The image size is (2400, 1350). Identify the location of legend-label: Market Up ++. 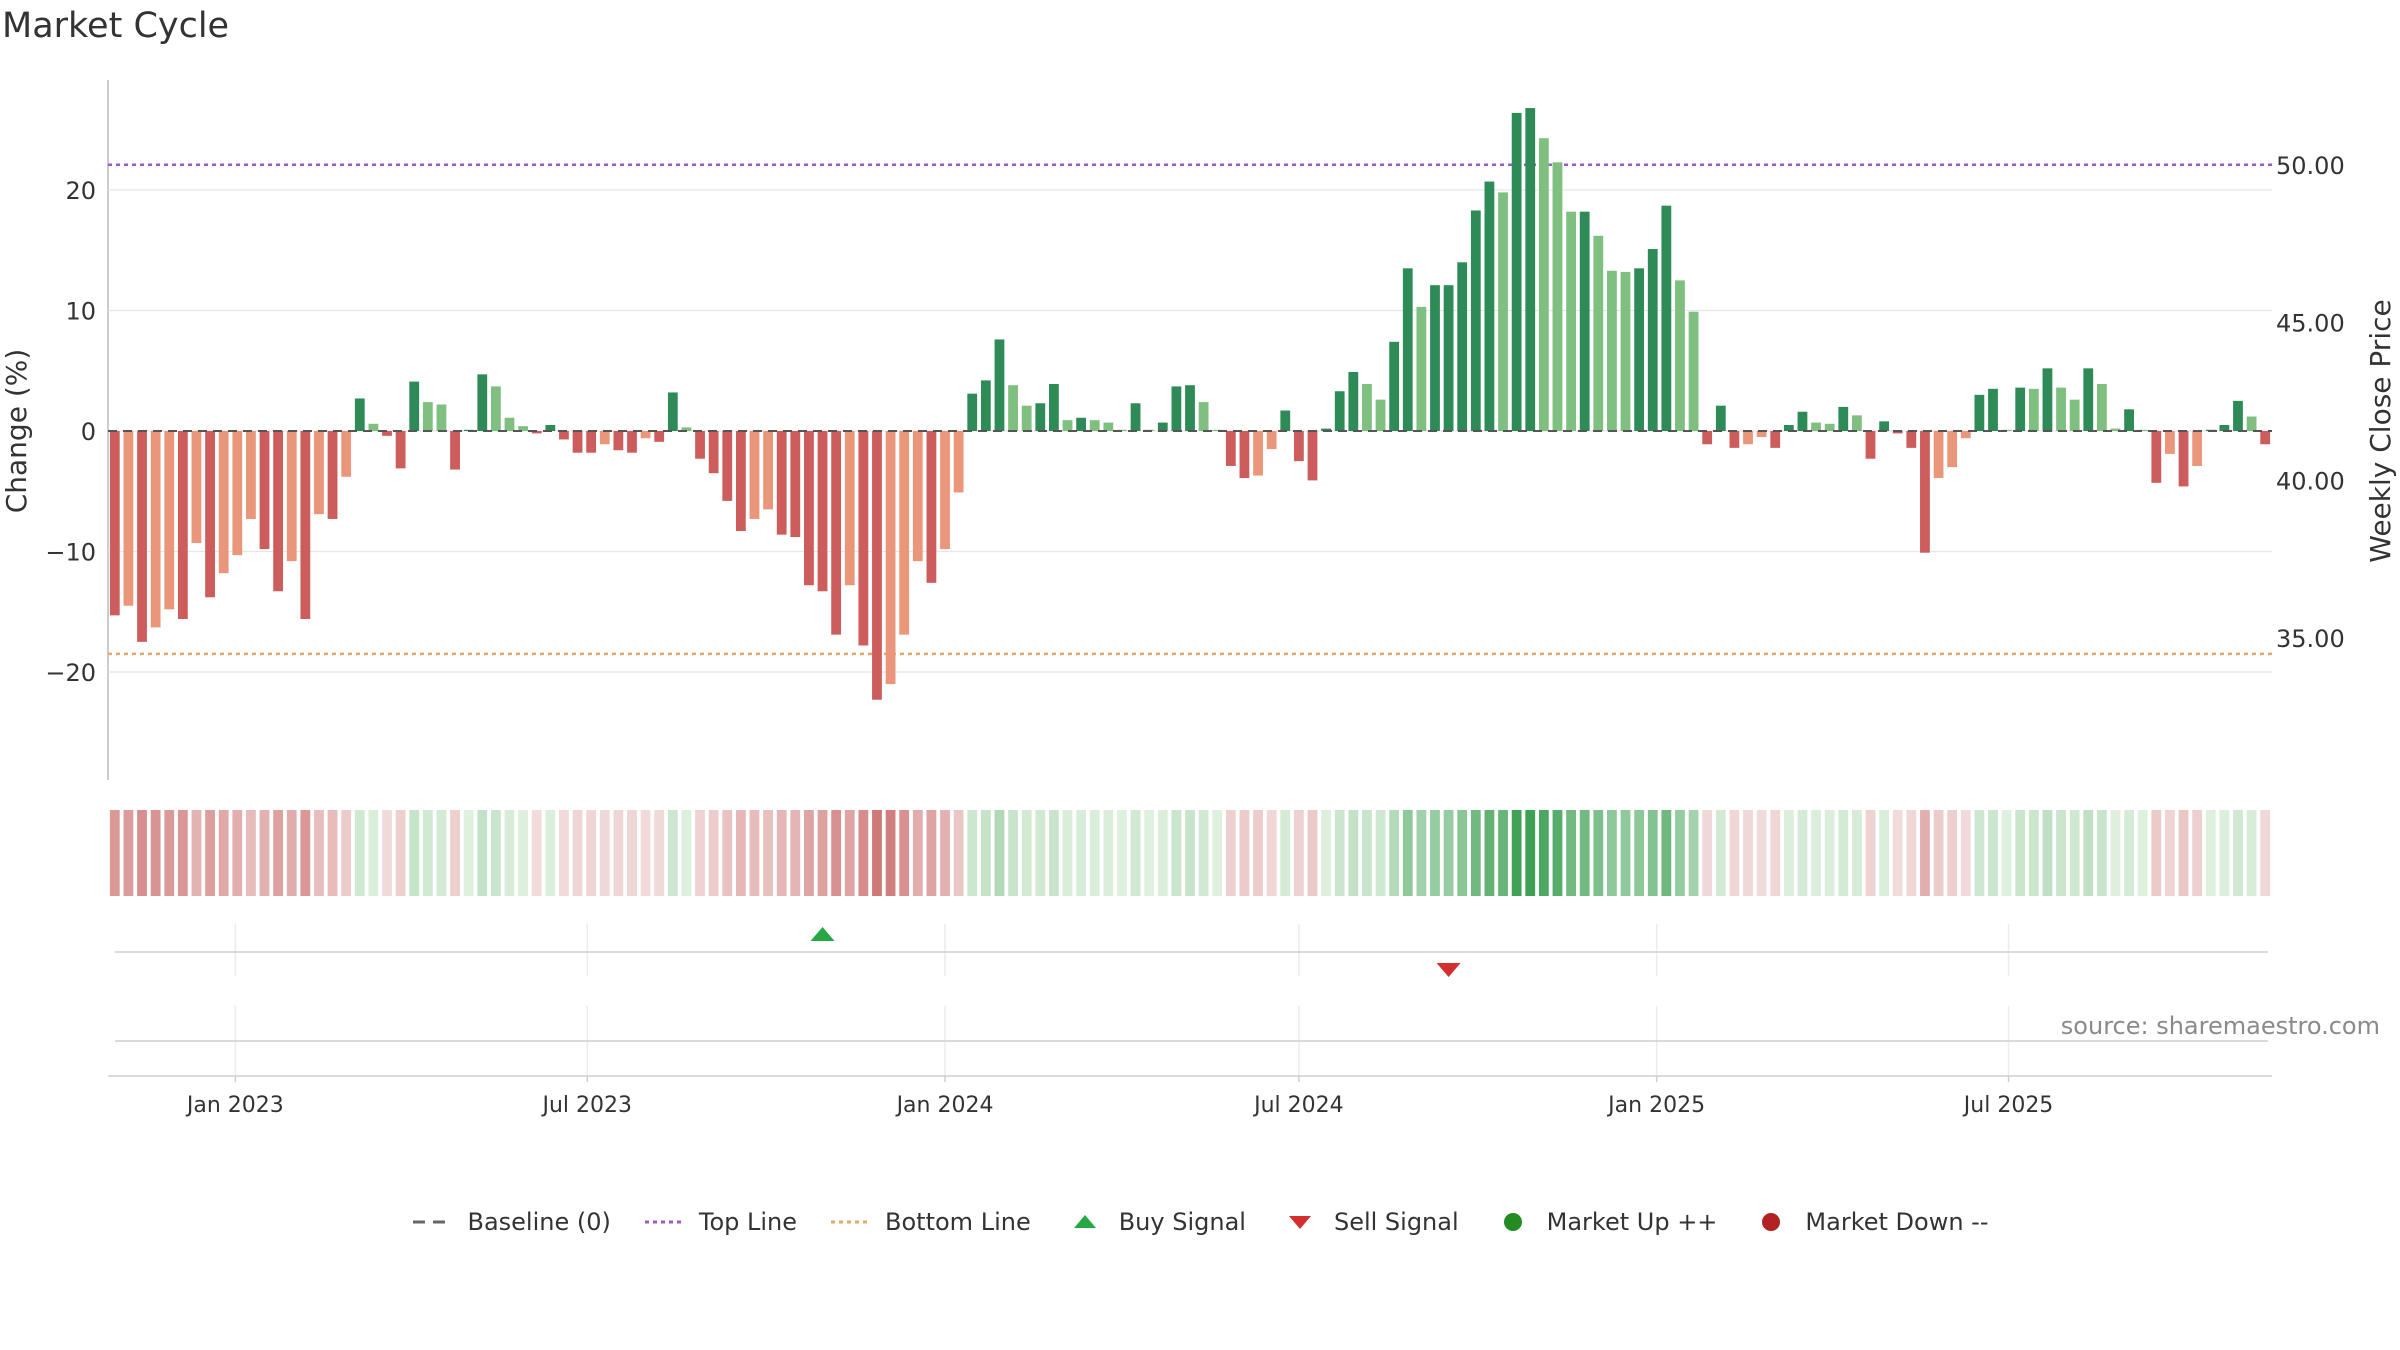
(1632, 1222).